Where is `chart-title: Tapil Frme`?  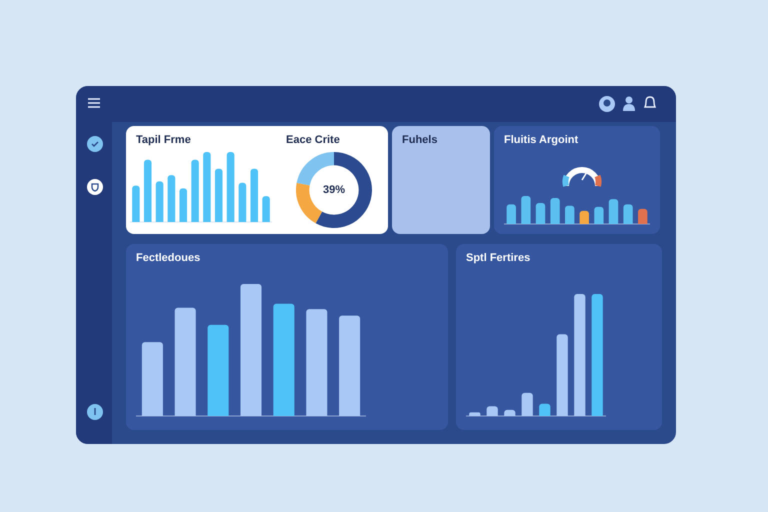
chart-title: Tapil Frme is located at coordinates (163, 140).